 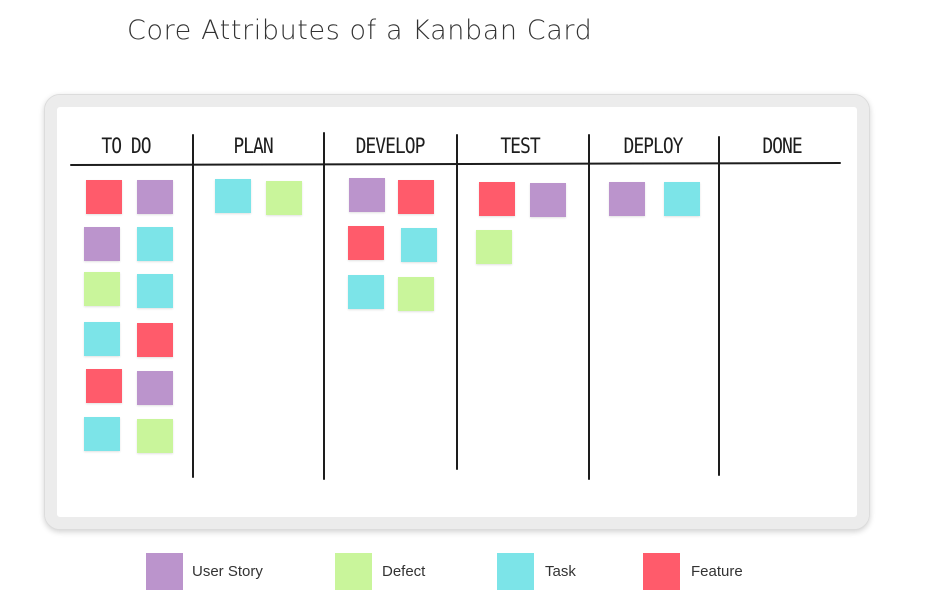 I want to click on column-header-develop: DEVELOP, so click(x=390, y=146).